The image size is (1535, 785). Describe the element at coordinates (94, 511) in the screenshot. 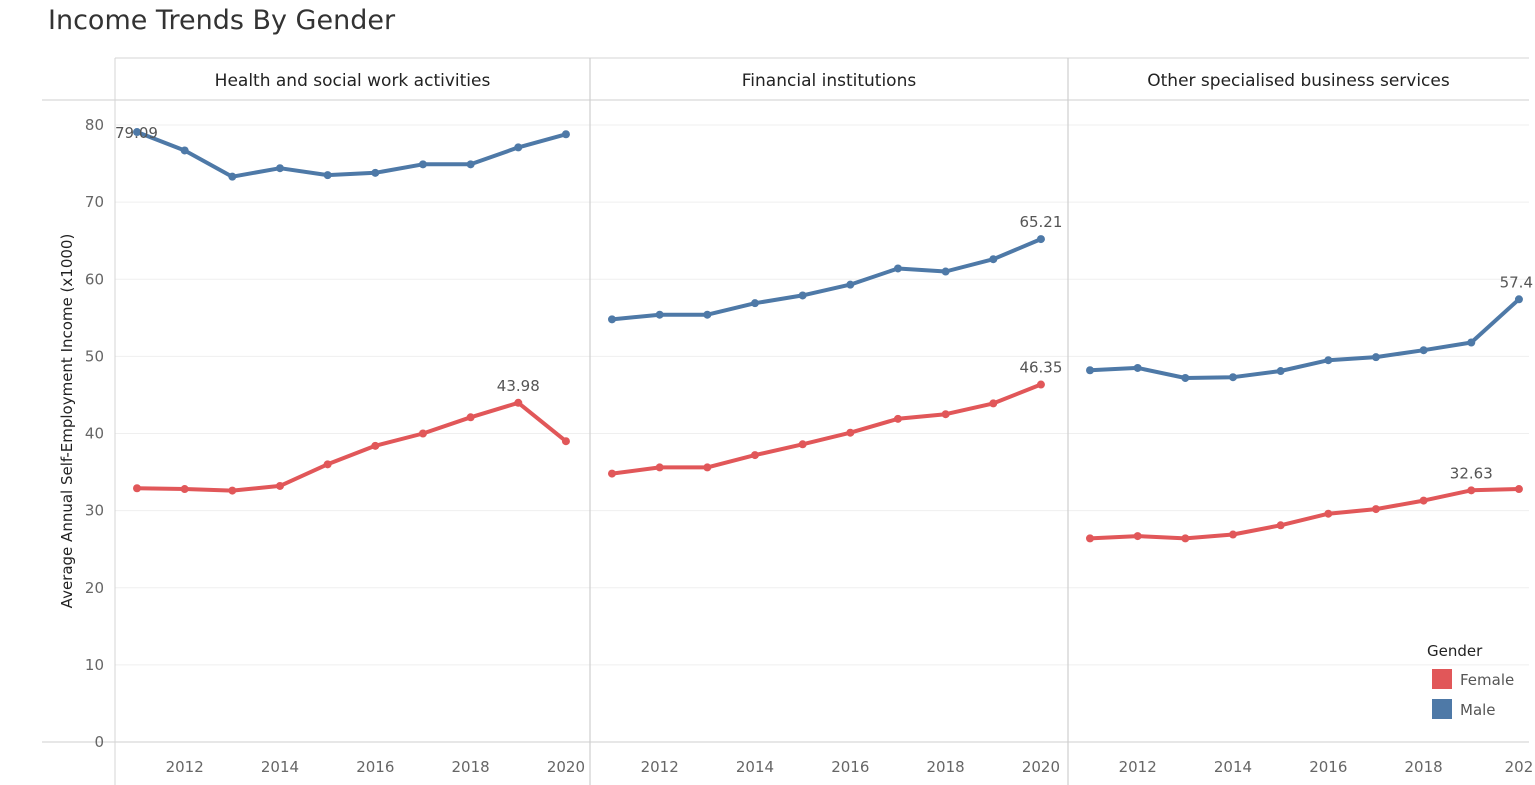

I see `y-tick-label: 30` at that location.